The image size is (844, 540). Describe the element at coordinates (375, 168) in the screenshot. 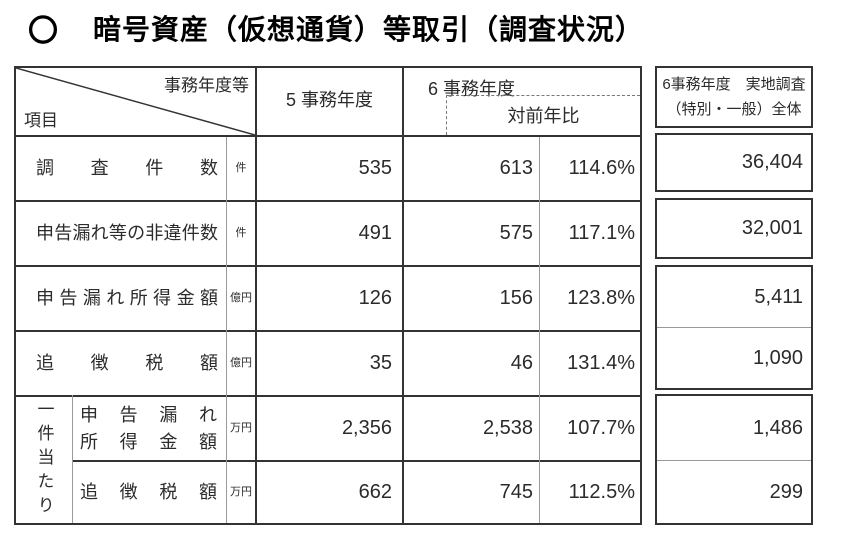

I see `value-fy5: 535` at that location.